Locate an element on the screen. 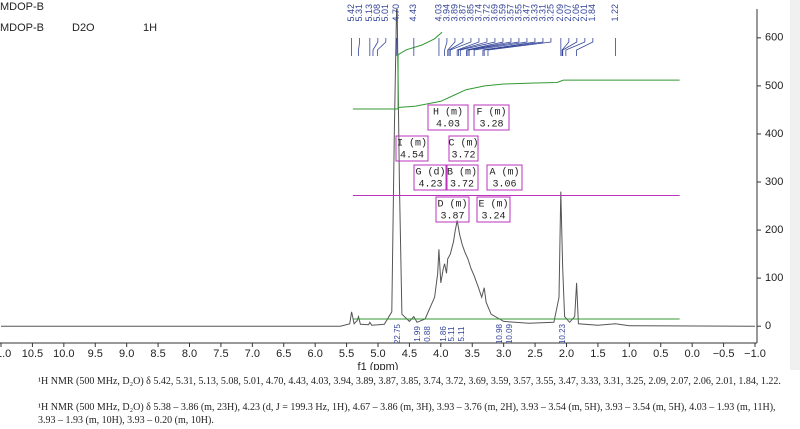  multiplet-shift: 3.06 is located at coordinates (504, 185).